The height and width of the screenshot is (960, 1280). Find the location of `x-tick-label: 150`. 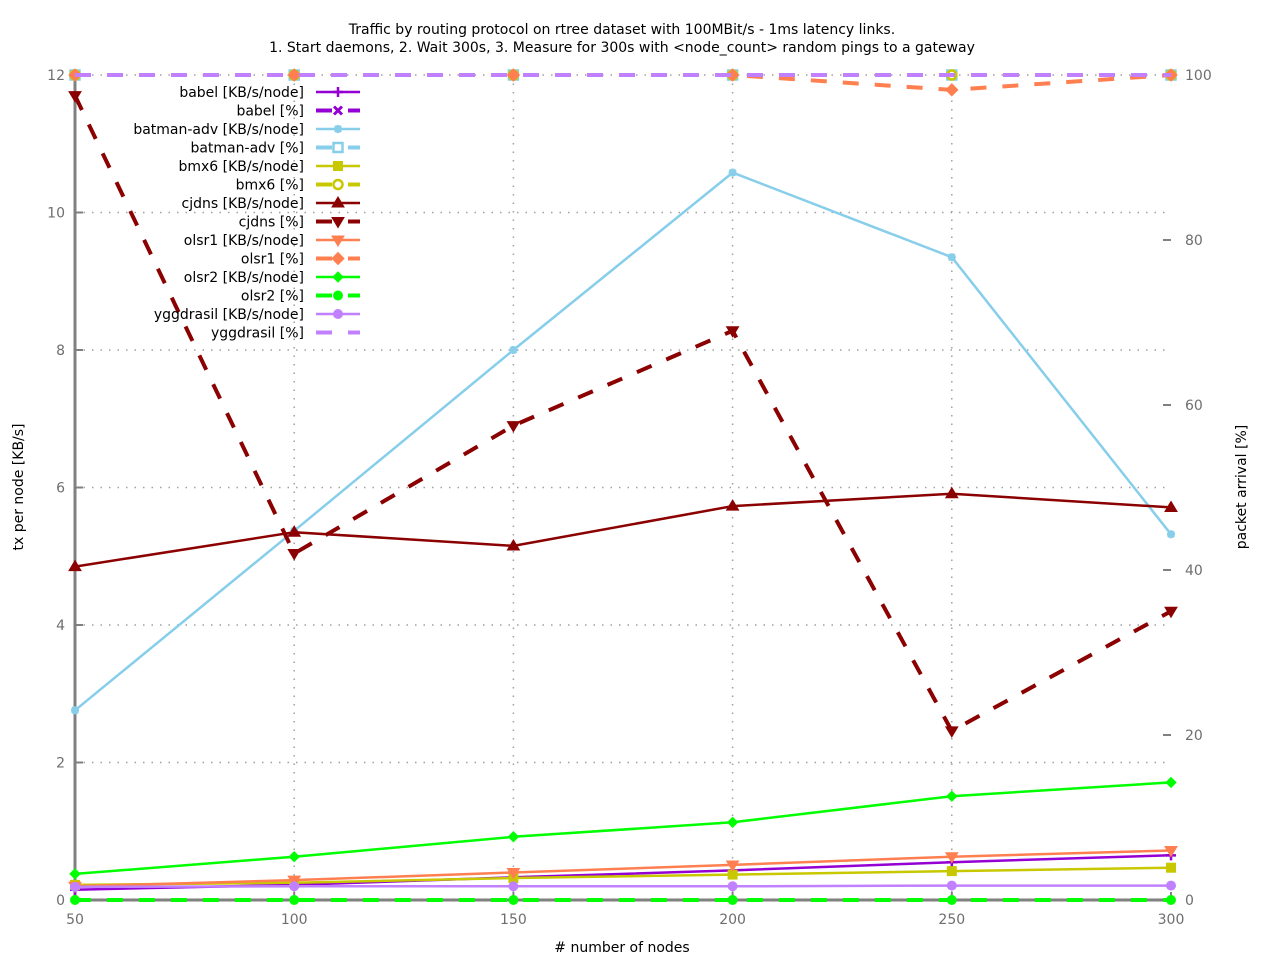

x-tick-label: 150 is located at coordinates (513, 920).